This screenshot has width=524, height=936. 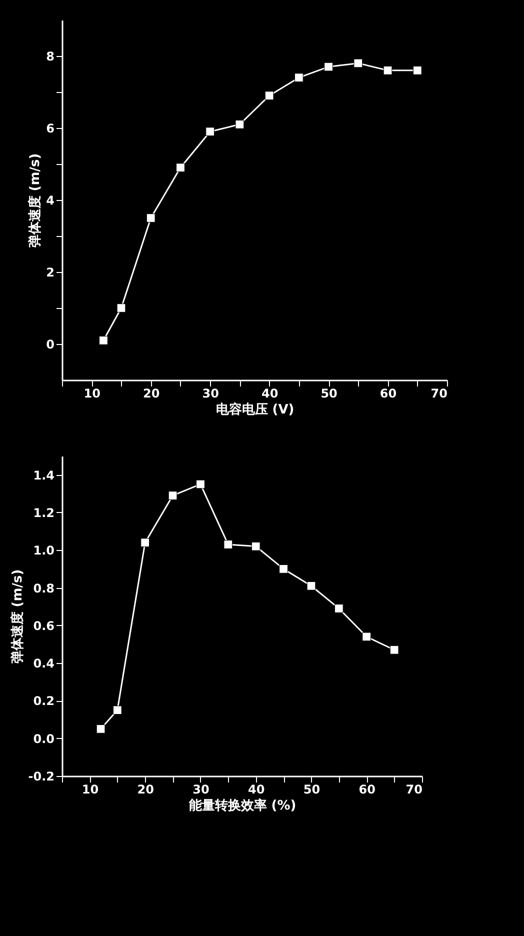 What do you see at coordinates (41, 777) in the screenshot?
I see `y-tick-label: -0.2` at bounding box center [41, 777].